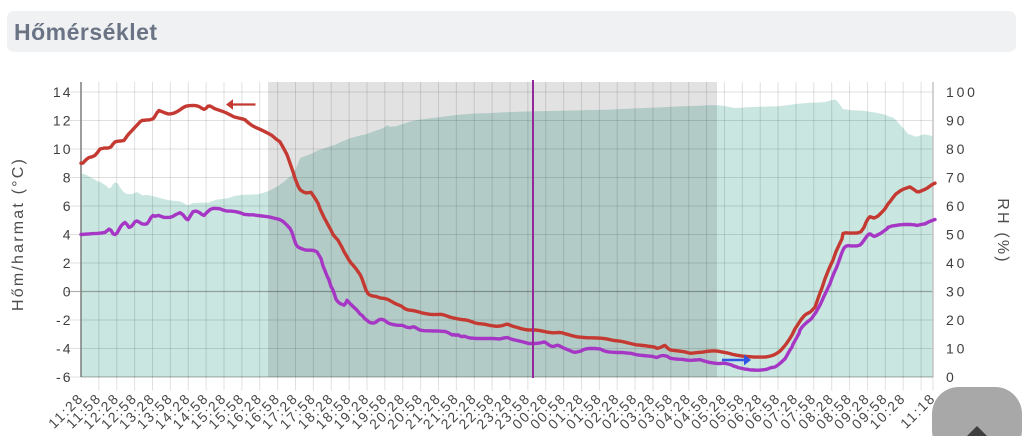  I want to click on svg-text: 2, so click(68, 263).